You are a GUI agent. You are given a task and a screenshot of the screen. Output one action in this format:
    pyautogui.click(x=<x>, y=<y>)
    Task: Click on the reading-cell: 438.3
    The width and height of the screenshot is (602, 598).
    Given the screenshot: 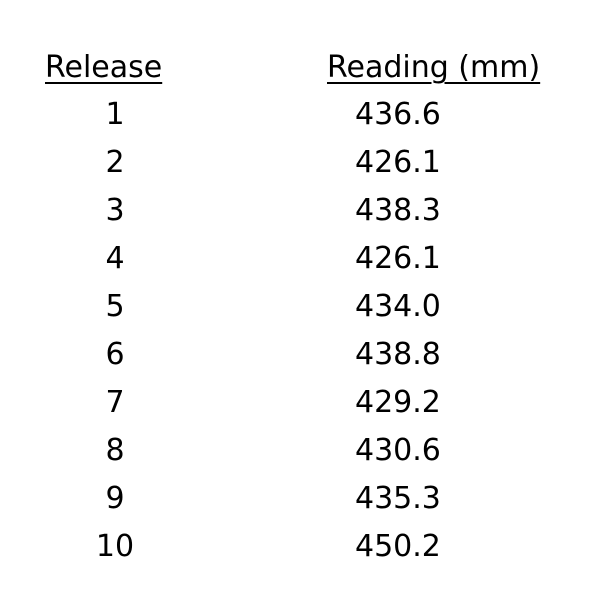 What is the action you would take?
    pyautogui.click(x=398, y=210)
    